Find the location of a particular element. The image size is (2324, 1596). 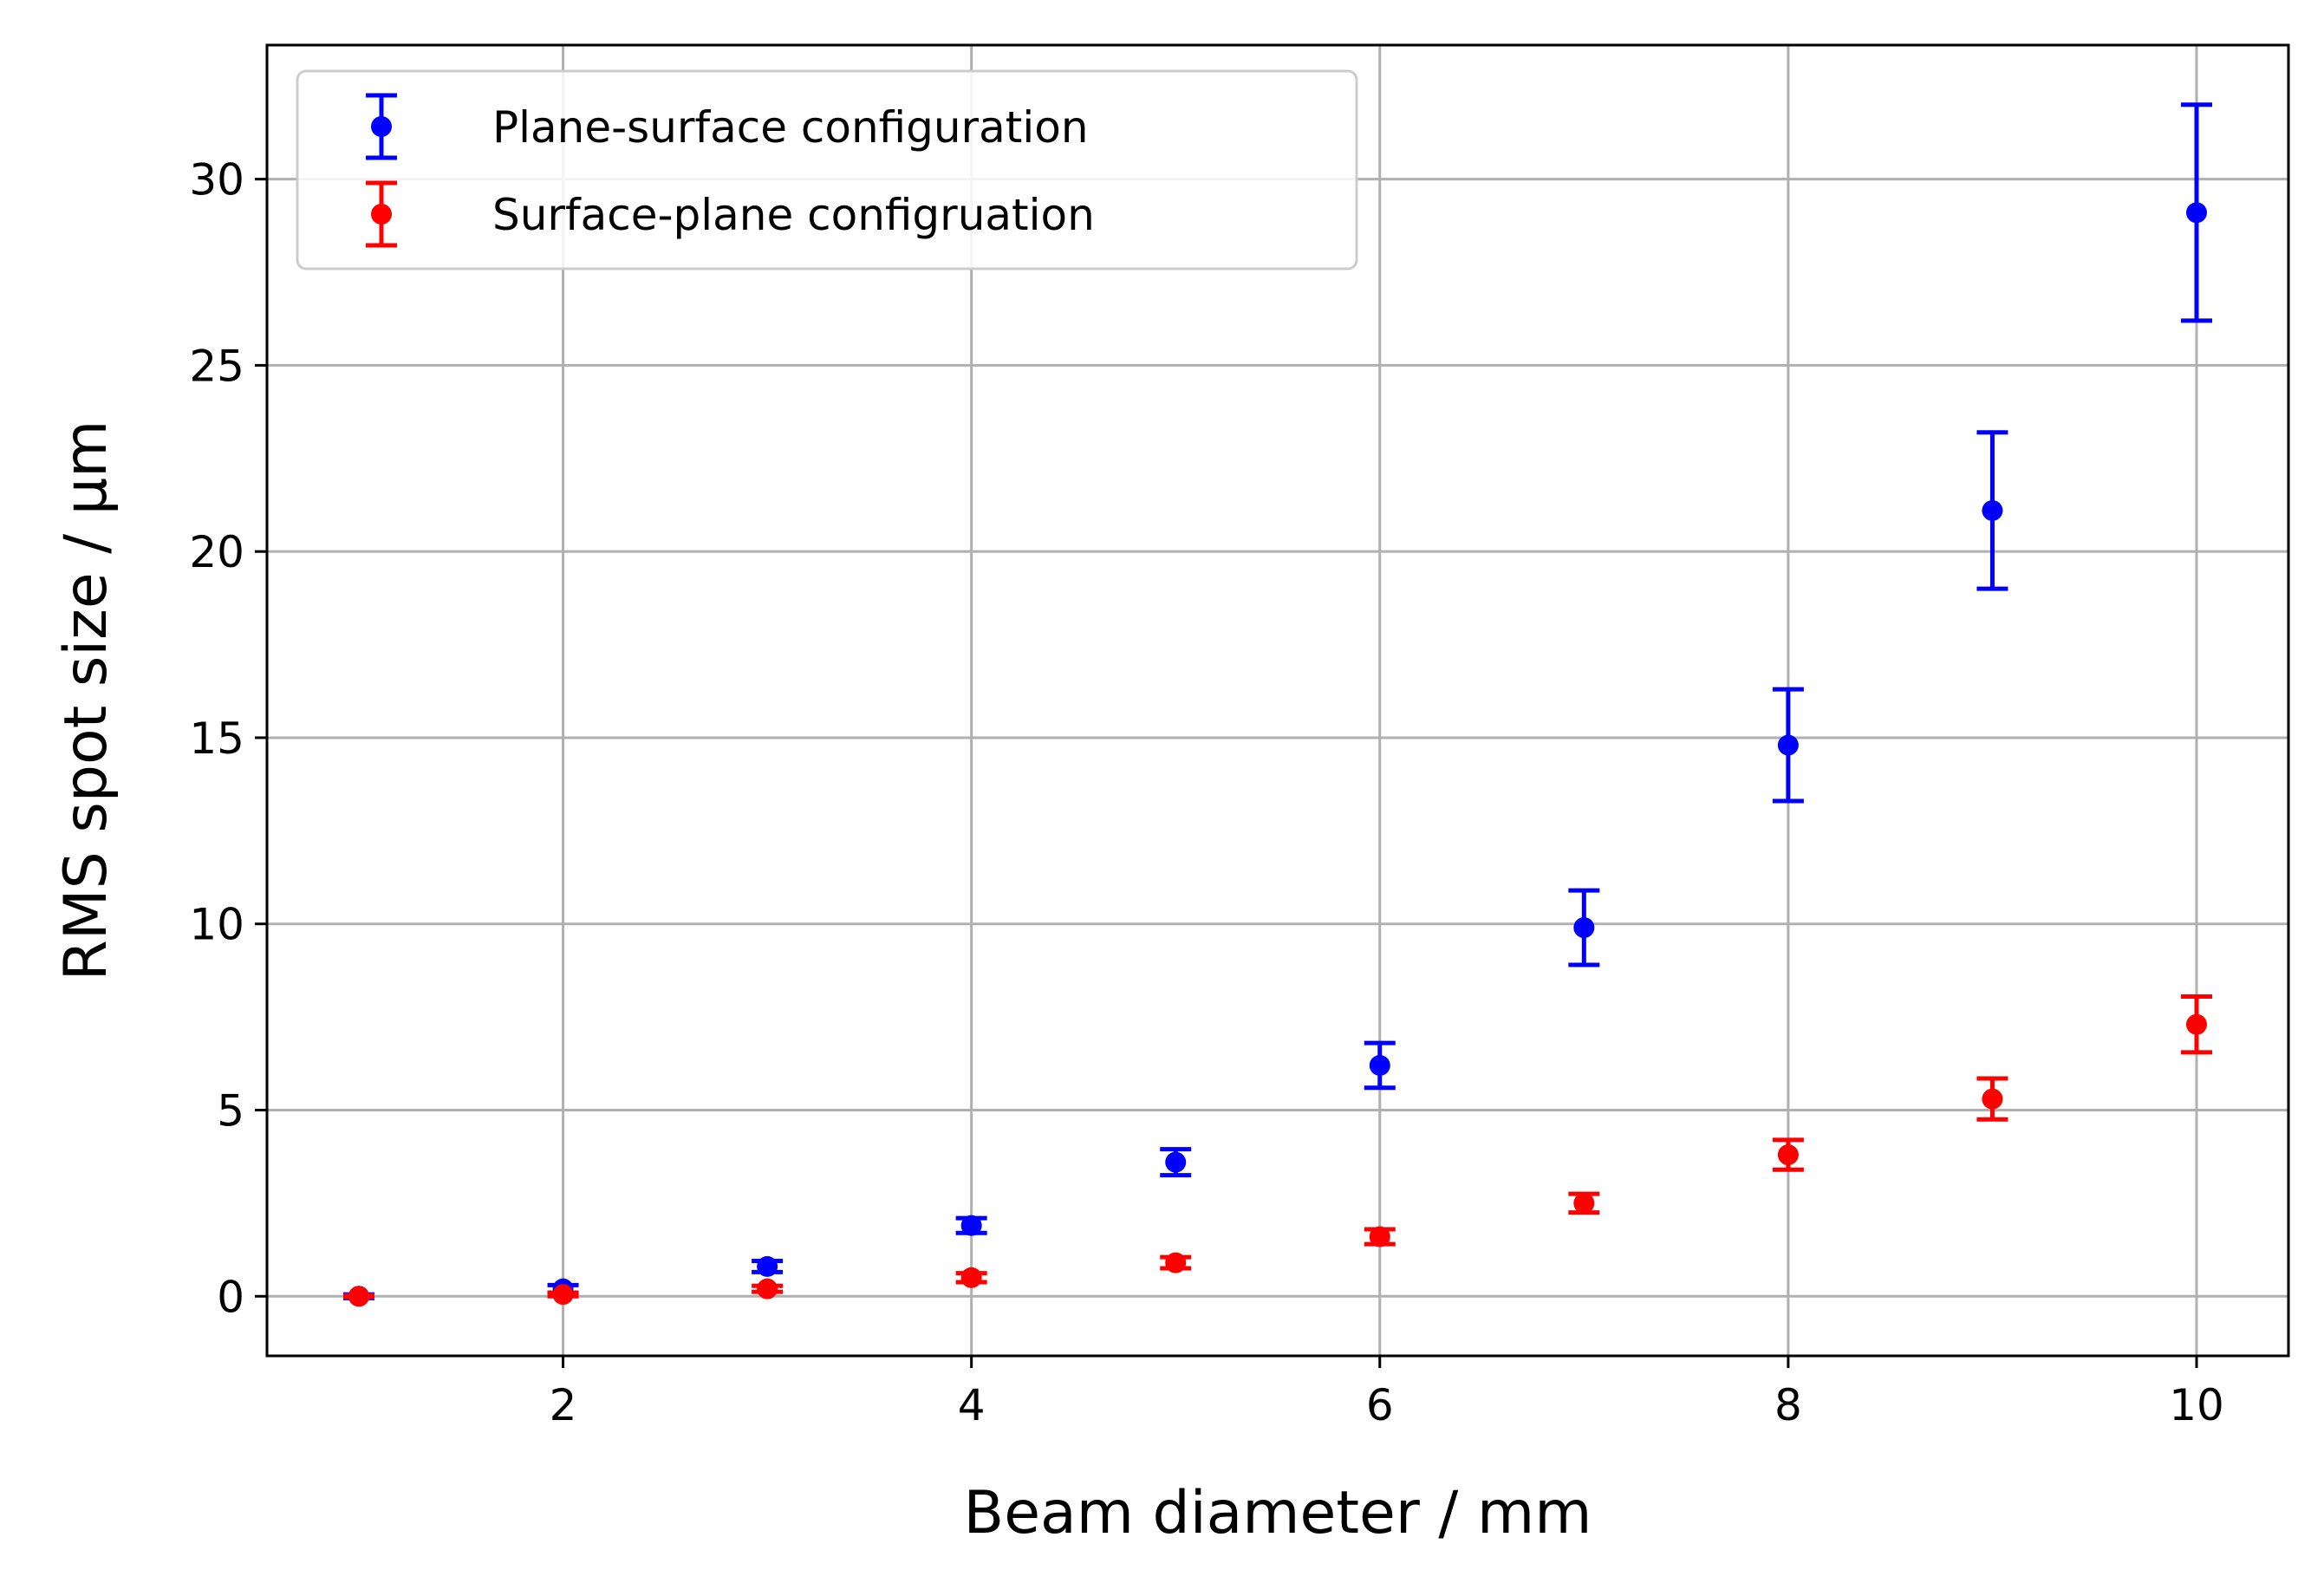

legend-label-plane-surface: Plane-surface configuration is located at coordinates (790, 127).